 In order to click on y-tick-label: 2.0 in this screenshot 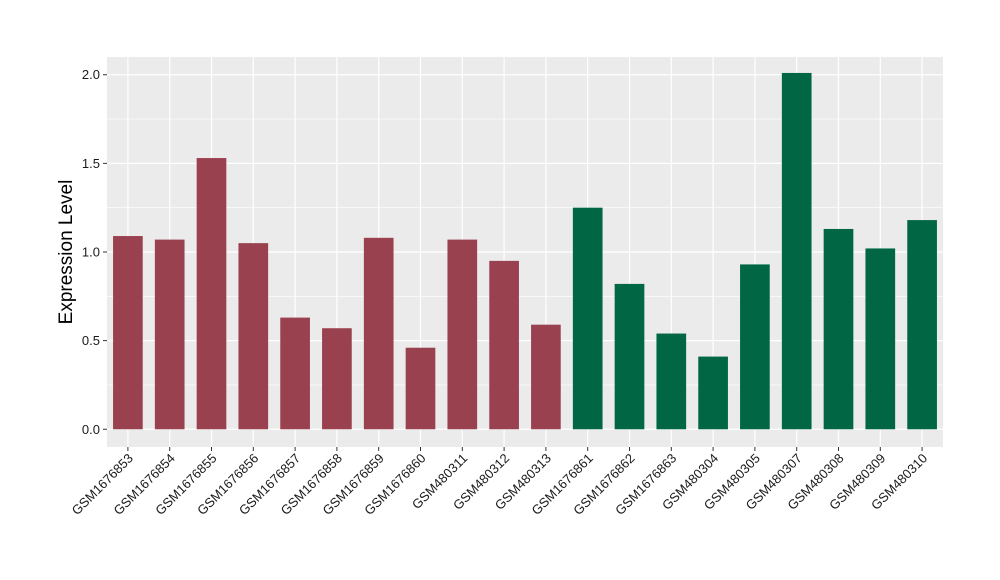, I will do `click(91, 74)`.